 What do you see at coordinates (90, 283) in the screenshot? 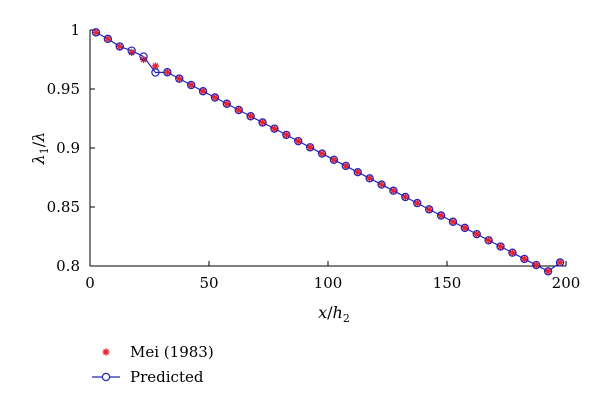
I see `x-tick-label: 0` at bounding box center [90, 283].